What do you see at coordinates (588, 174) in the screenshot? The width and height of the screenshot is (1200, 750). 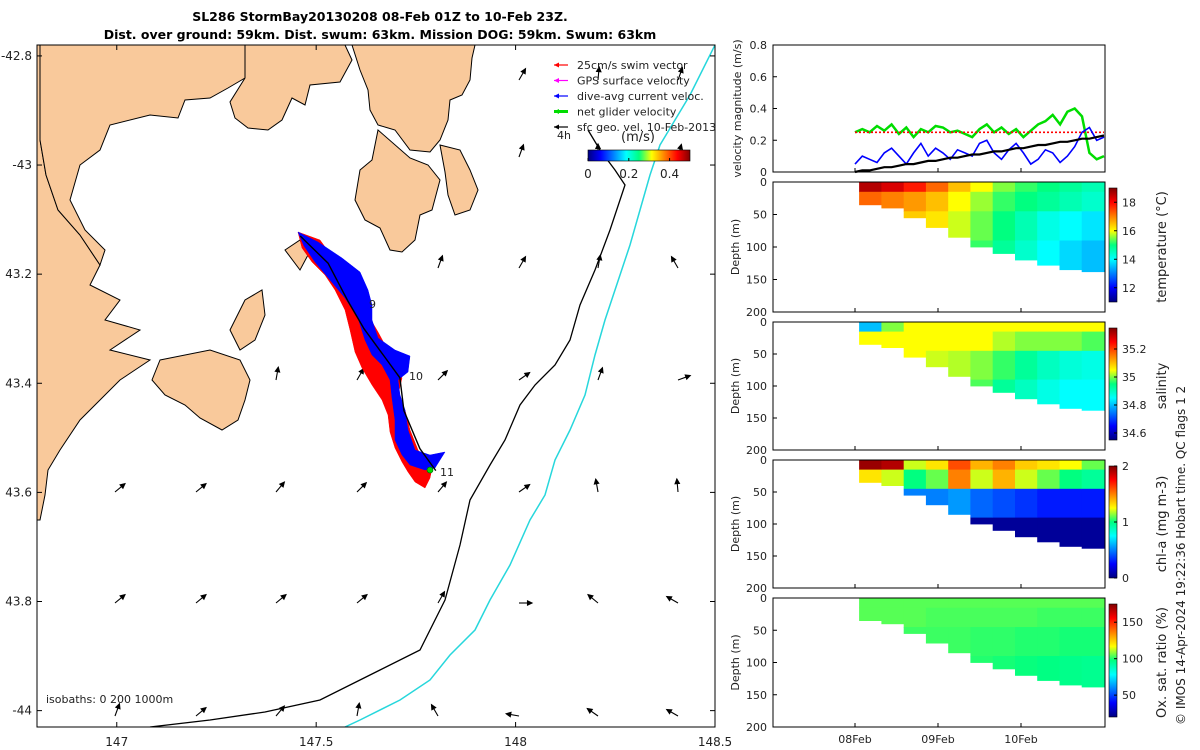 I see `map-colorbar-tick-label: 0` at bounding box center [588, 174].